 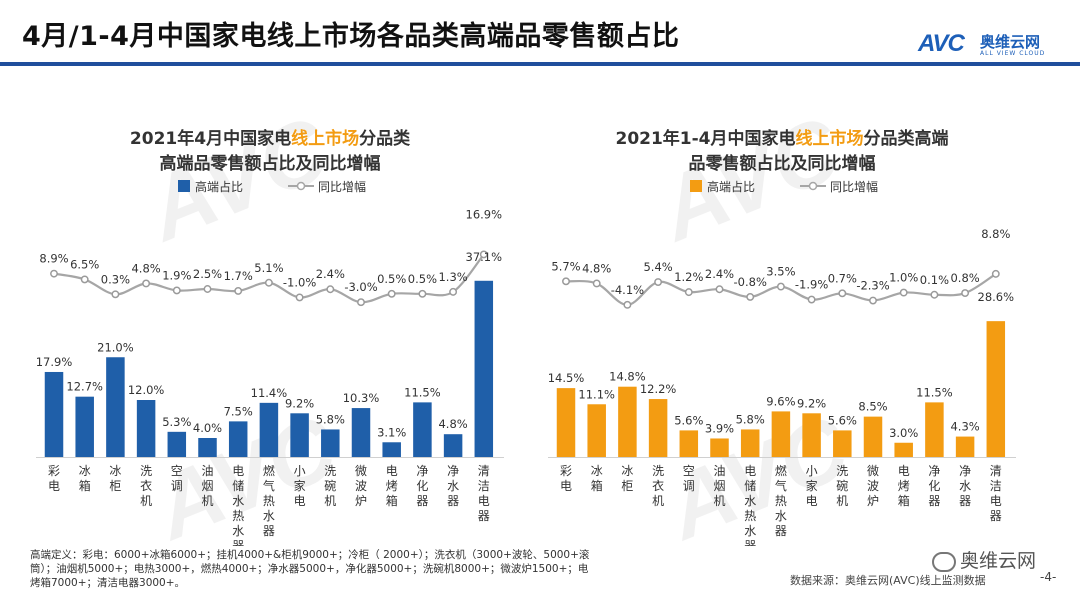 I want to click on category-label: 彩电, so click(x=566, y=478).